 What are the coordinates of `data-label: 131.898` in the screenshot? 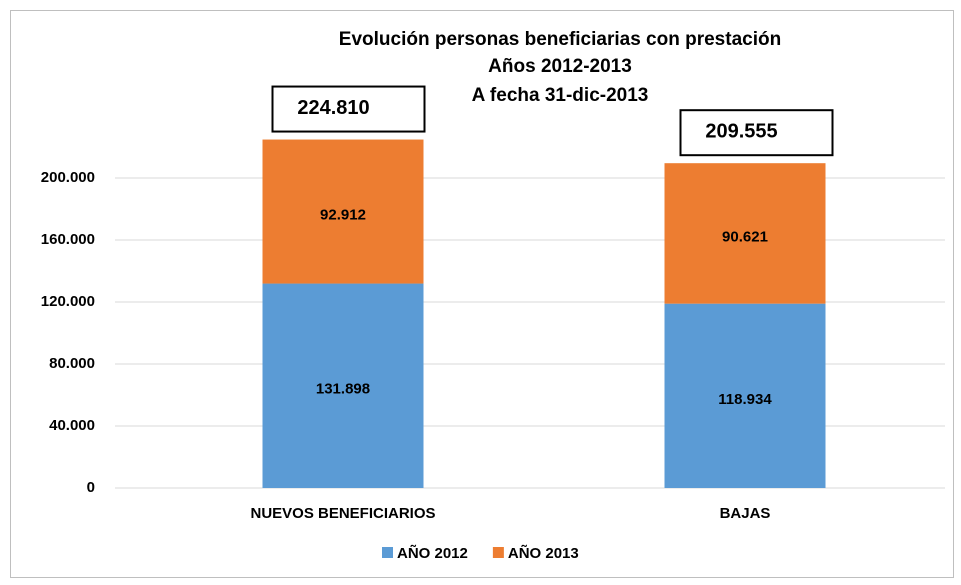 It's located at (343, 389).